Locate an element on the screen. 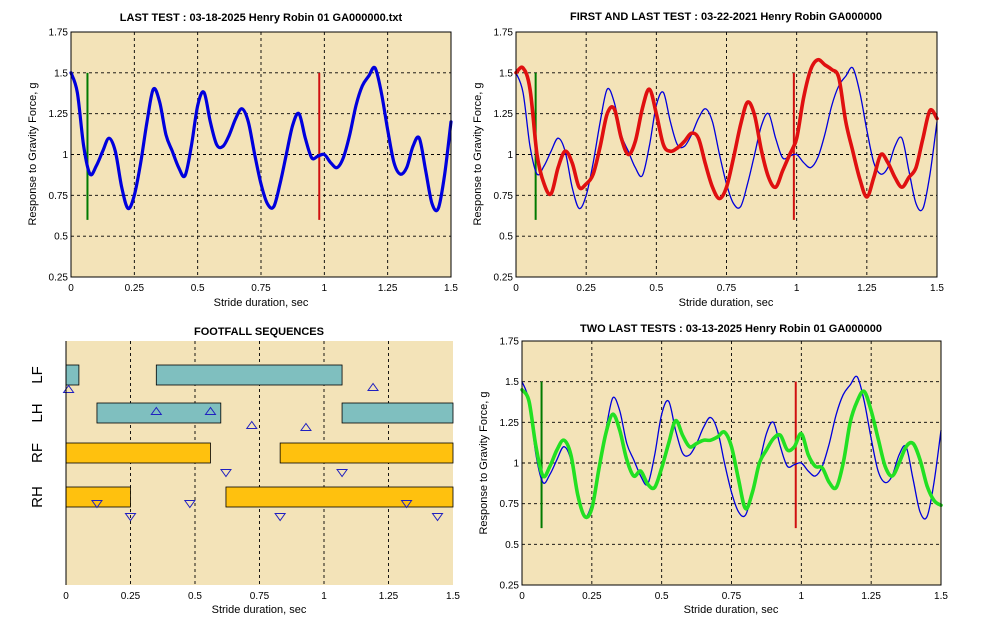  series-line-first is located at coordinates (726, 129).